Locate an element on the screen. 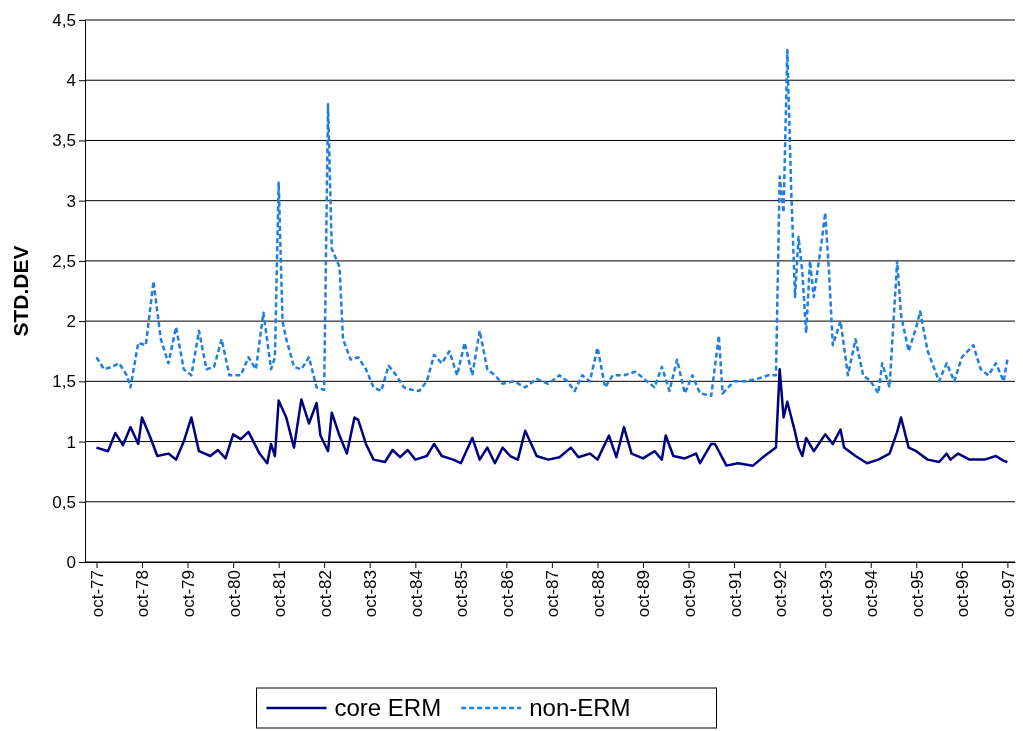  x-tick-label: oct-86 is located at coordinates (507, 594).